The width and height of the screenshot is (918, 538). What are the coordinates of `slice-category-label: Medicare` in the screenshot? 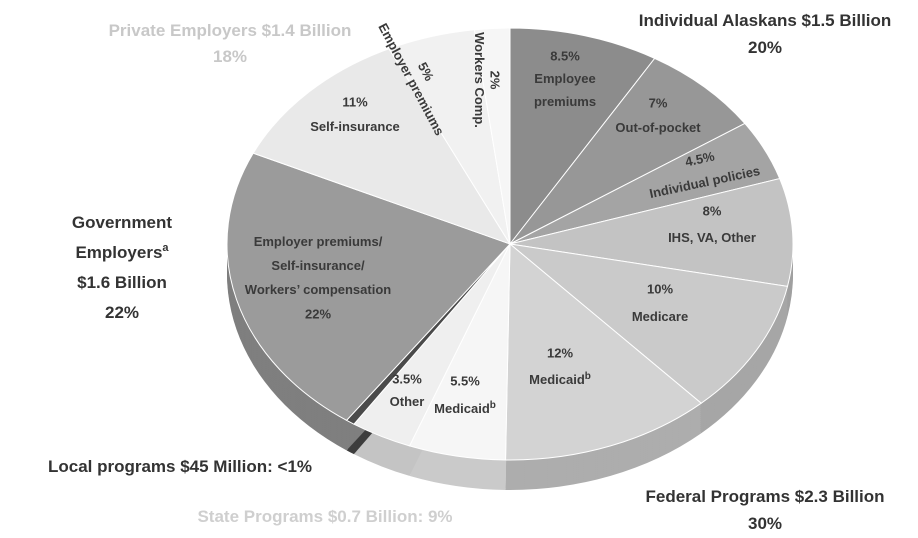 It's located at (660, 316).